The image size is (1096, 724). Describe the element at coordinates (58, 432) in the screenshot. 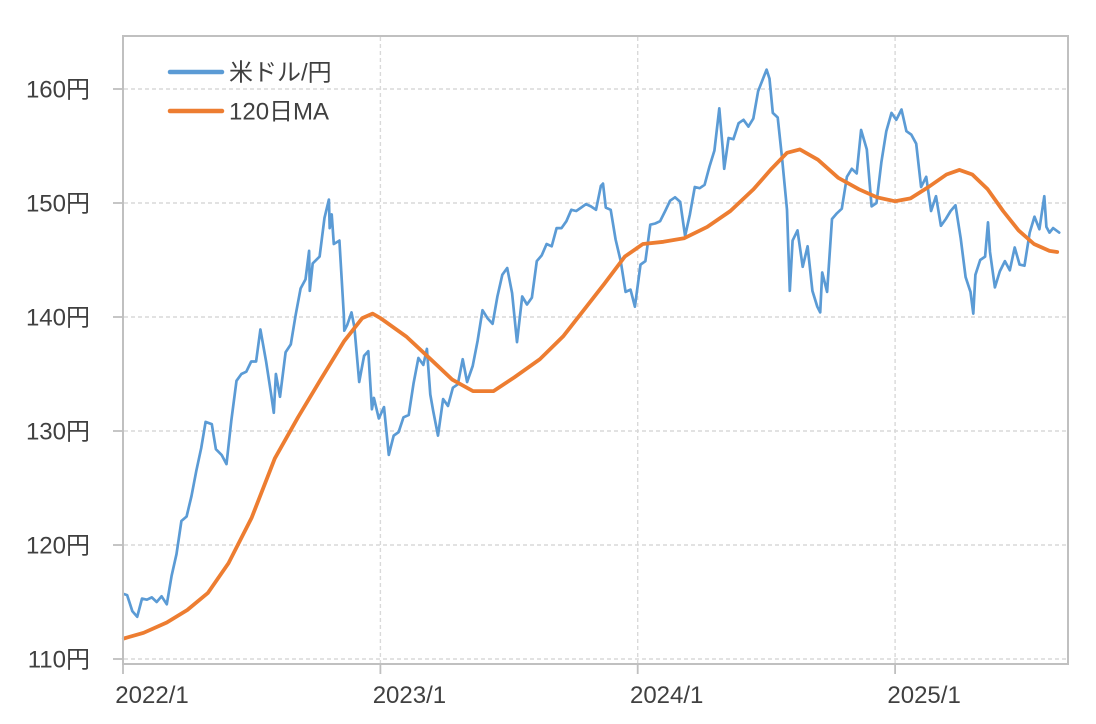

I see `y-tick-label: 130円` at that location.